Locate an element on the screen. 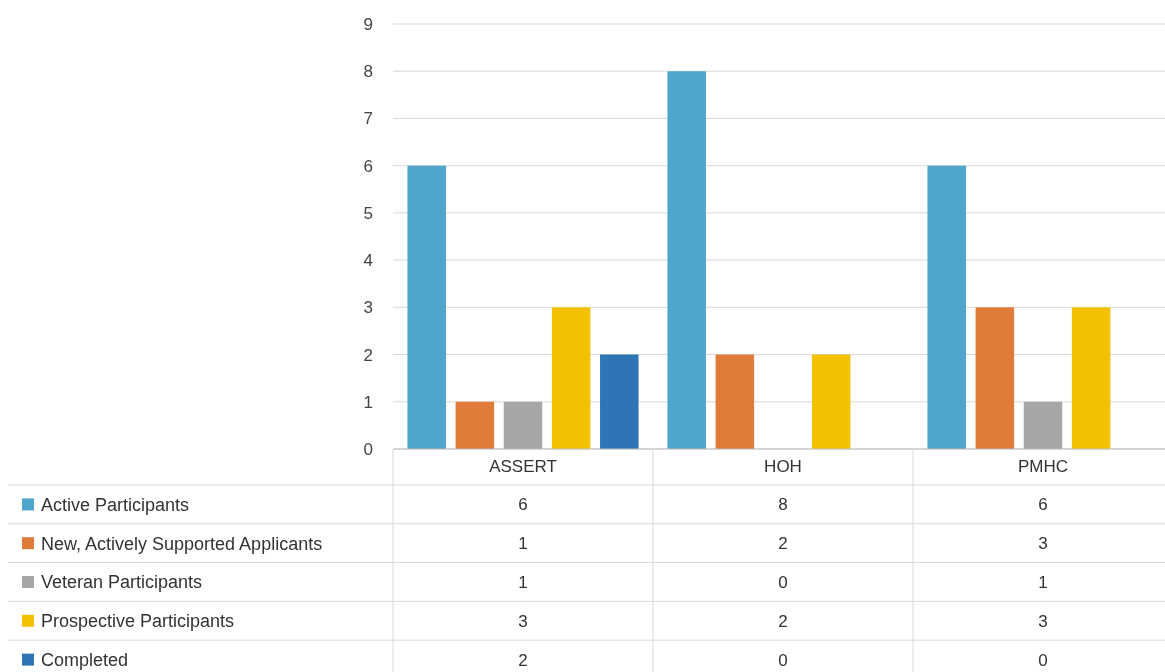  y-tick-label: 6 is located at coordinates (368, 166).